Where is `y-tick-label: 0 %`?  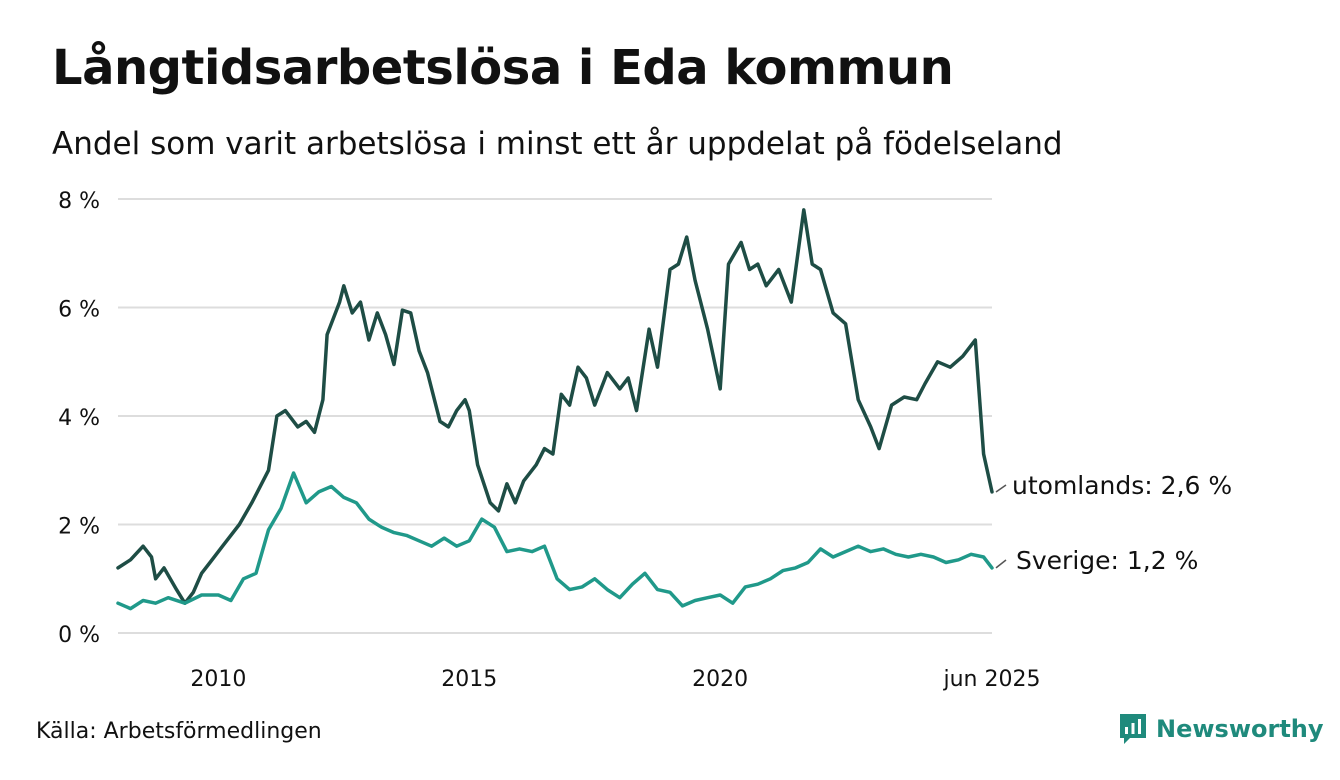
y-tick-label: 0 % is located at coordinates (79, 635).